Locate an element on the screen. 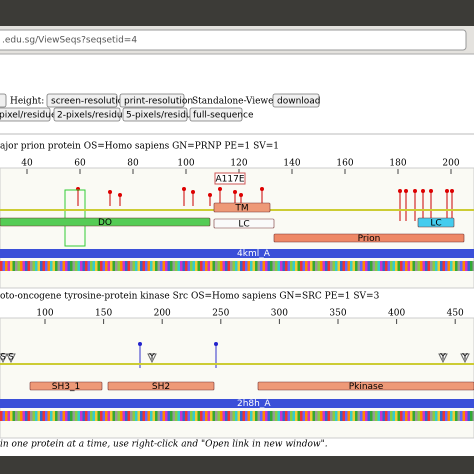 The image size is (474, 474). address-bar is located at coordinates (233, 40).